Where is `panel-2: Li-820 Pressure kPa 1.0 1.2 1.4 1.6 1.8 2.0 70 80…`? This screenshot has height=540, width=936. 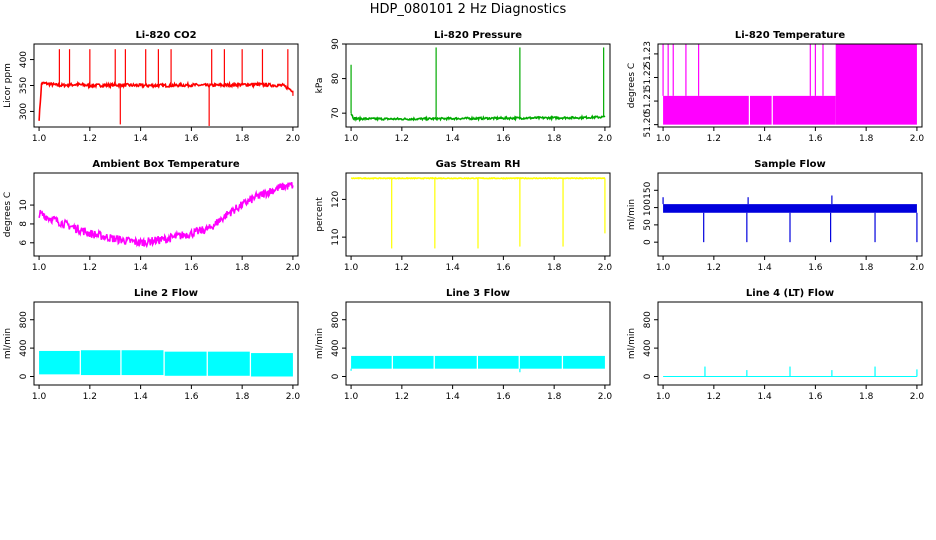
panel-2: Li-820 Pressure kPa 1.0 1.2 1.4 1.6 1.8 2.0 70 80… is located at coordinates (463, 87).